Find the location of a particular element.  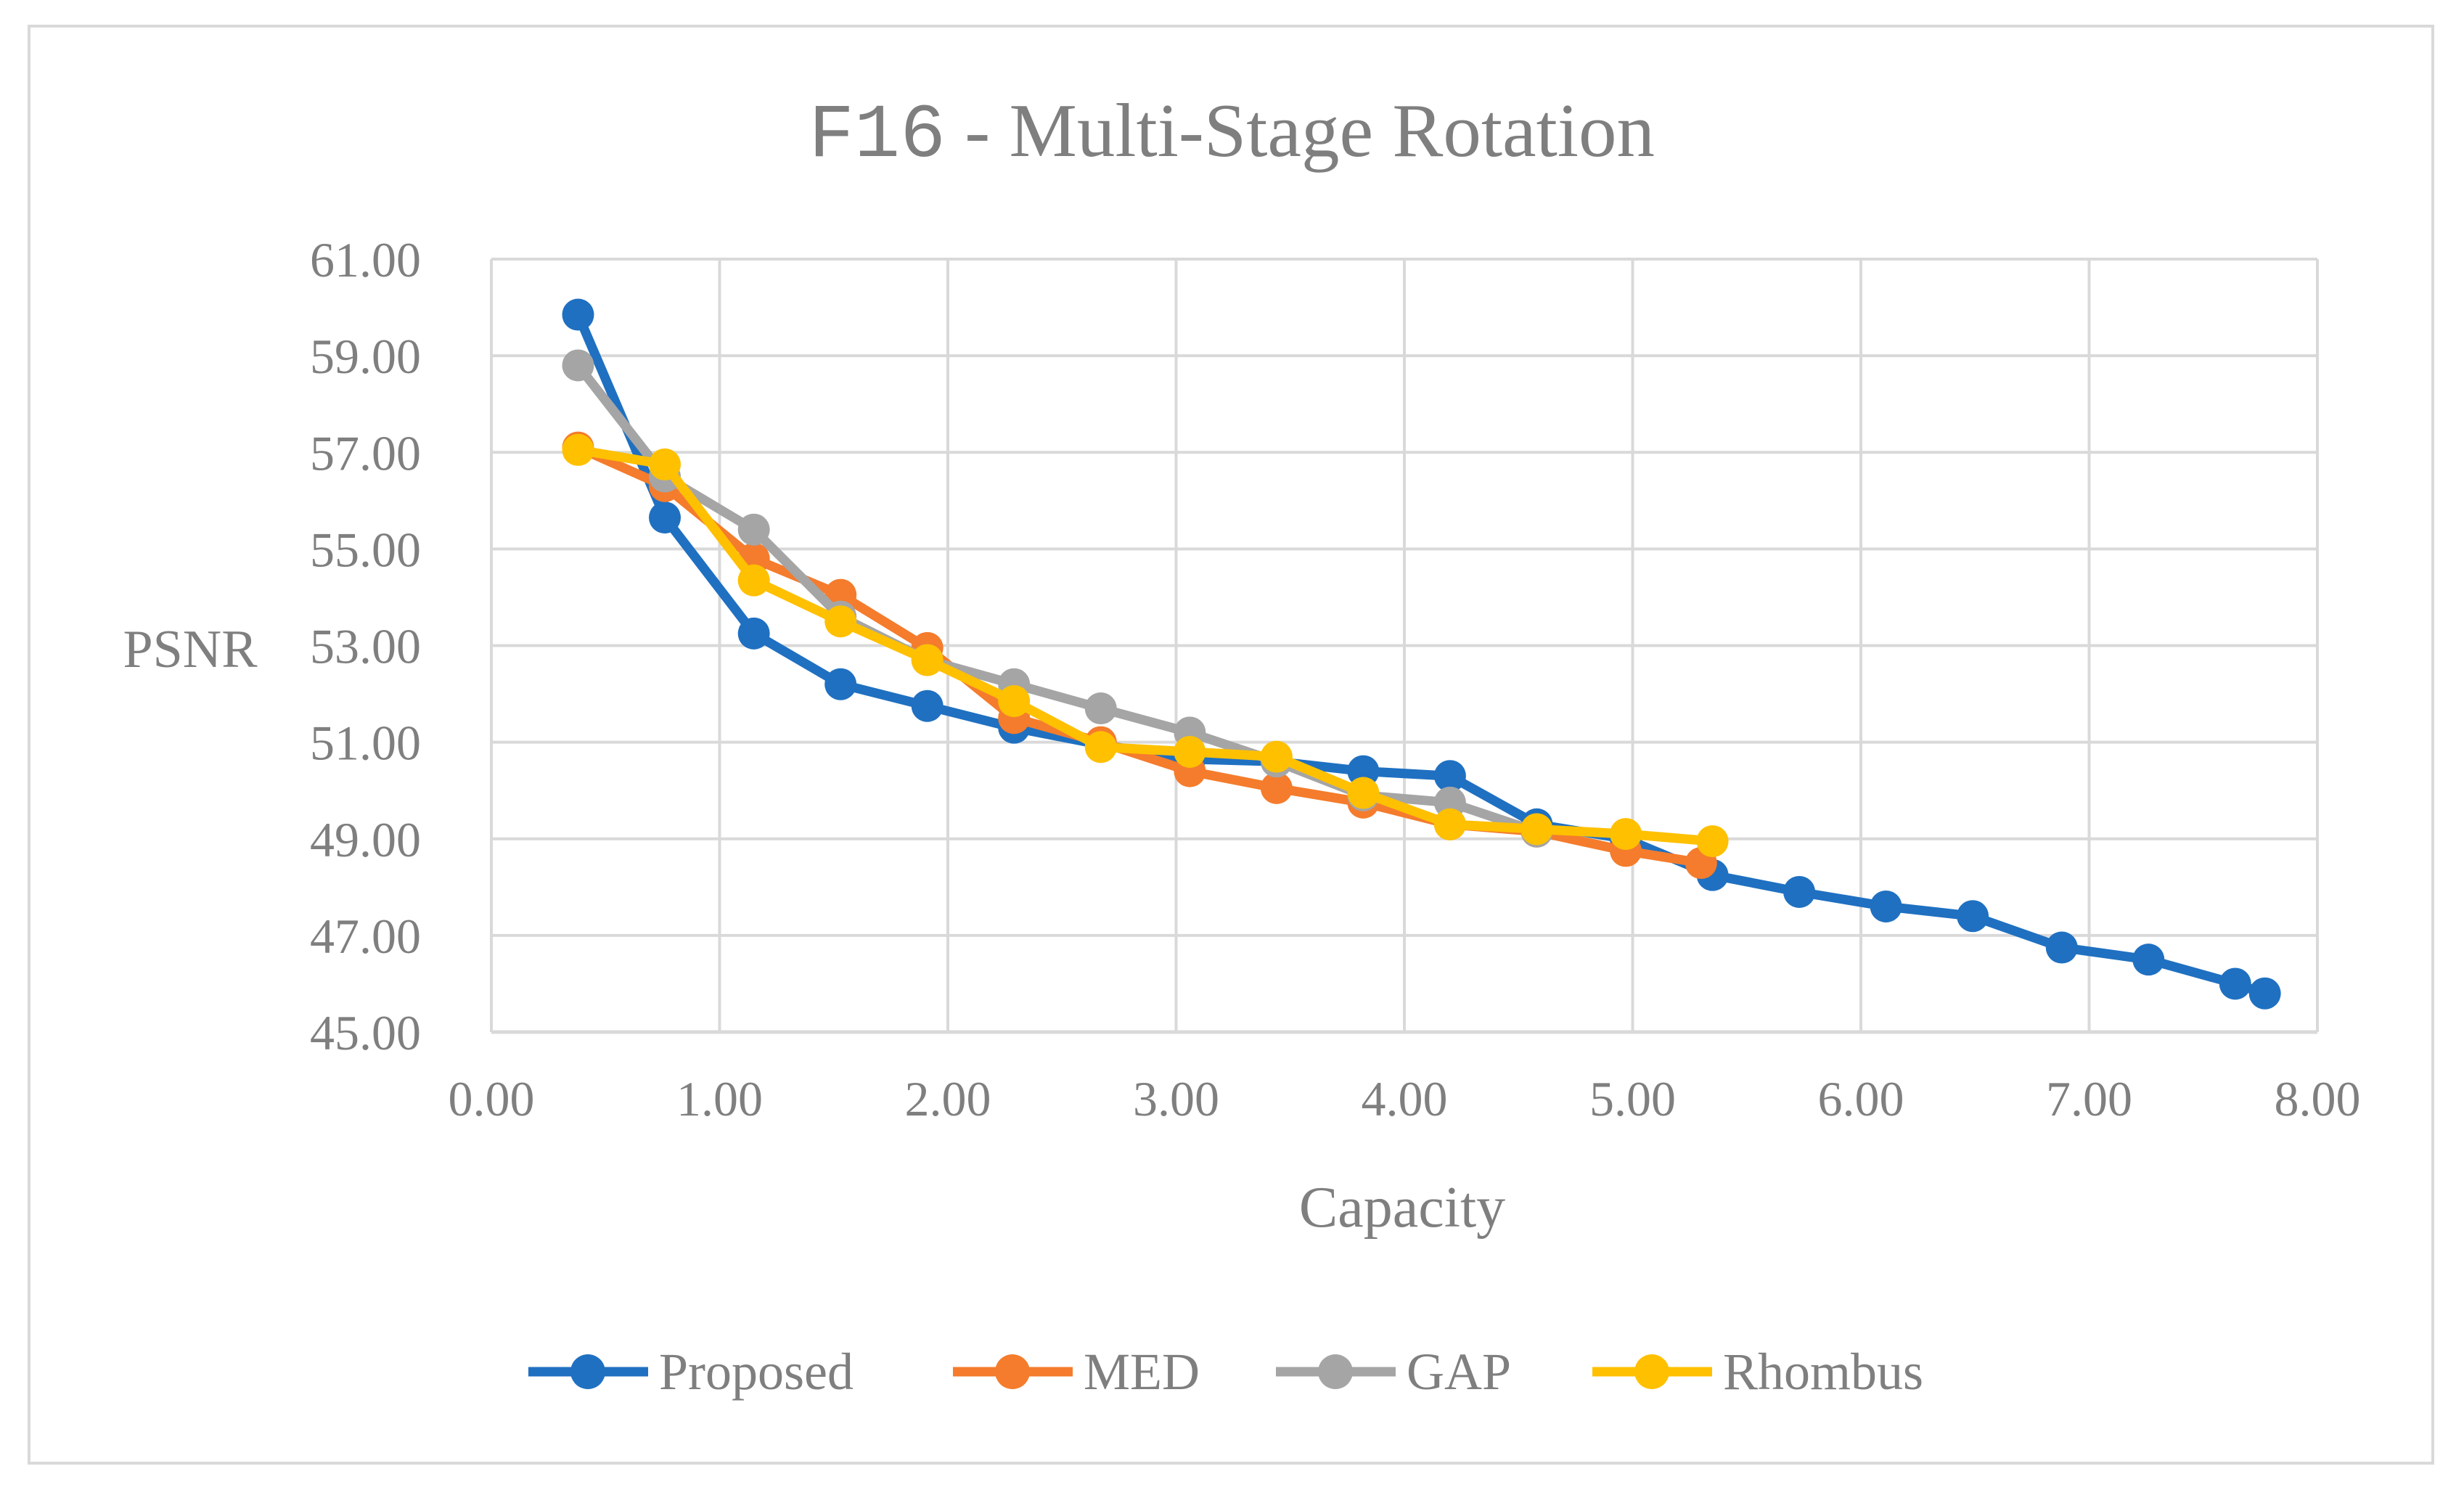

legend-item-rhombus: Rhombus is located at coordinates (1758, 1372).